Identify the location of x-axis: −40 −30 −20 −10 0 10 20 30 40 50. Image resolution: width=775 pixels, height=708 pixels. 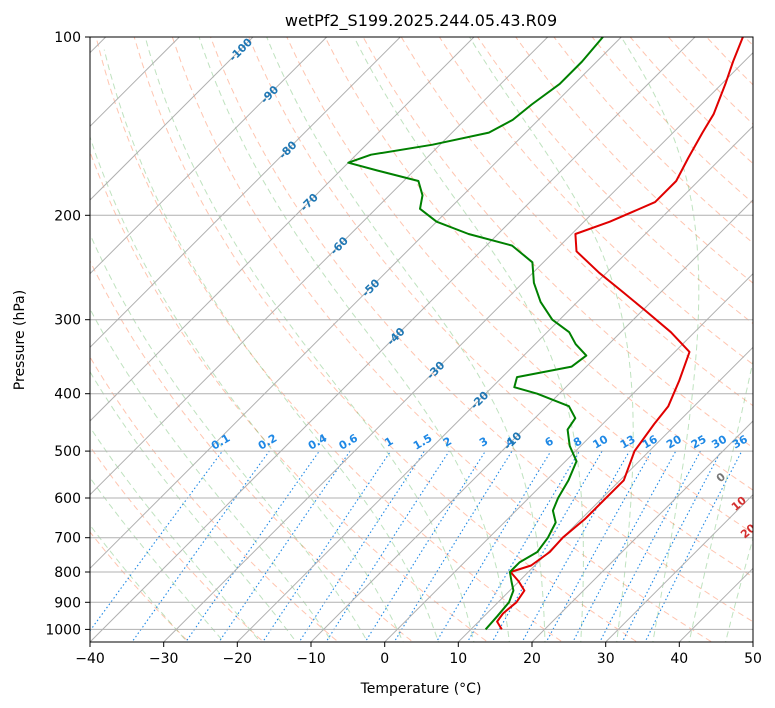
(418, 654).